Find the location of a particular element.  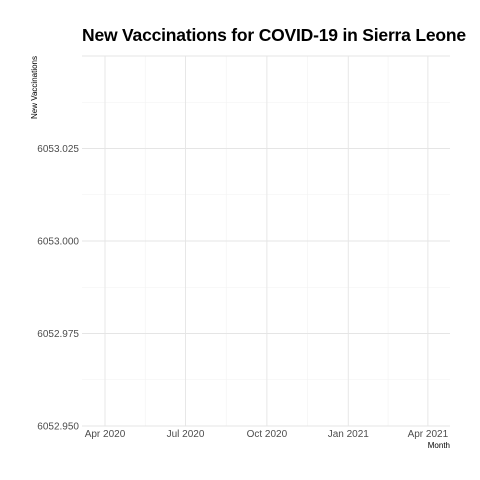

y-axis-title: New Vaccinations is located at coordinates (34, 87).